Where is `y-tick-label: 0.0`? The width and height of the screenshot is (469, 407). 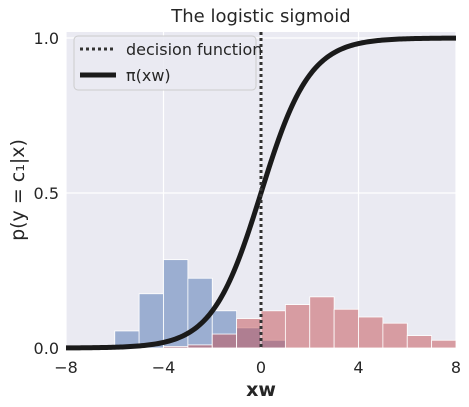 y-tick-label: 0.0 is located at coordinates (46, 348).